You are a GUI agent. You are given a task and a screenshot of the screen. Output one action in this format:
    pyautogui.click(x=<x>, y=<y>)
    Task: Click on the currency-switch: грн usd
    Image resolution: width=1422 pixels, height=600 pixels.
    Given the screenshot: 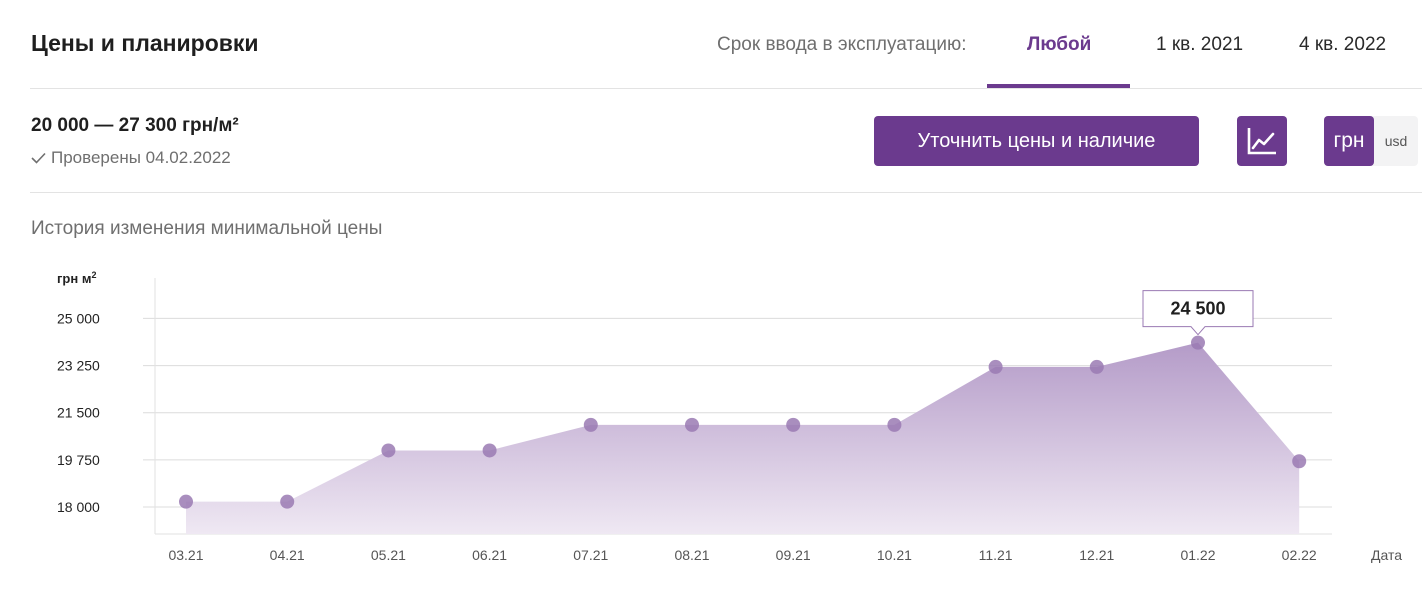 What is the action you would take?
    pyautogui.click(x=1371, y=141)
    